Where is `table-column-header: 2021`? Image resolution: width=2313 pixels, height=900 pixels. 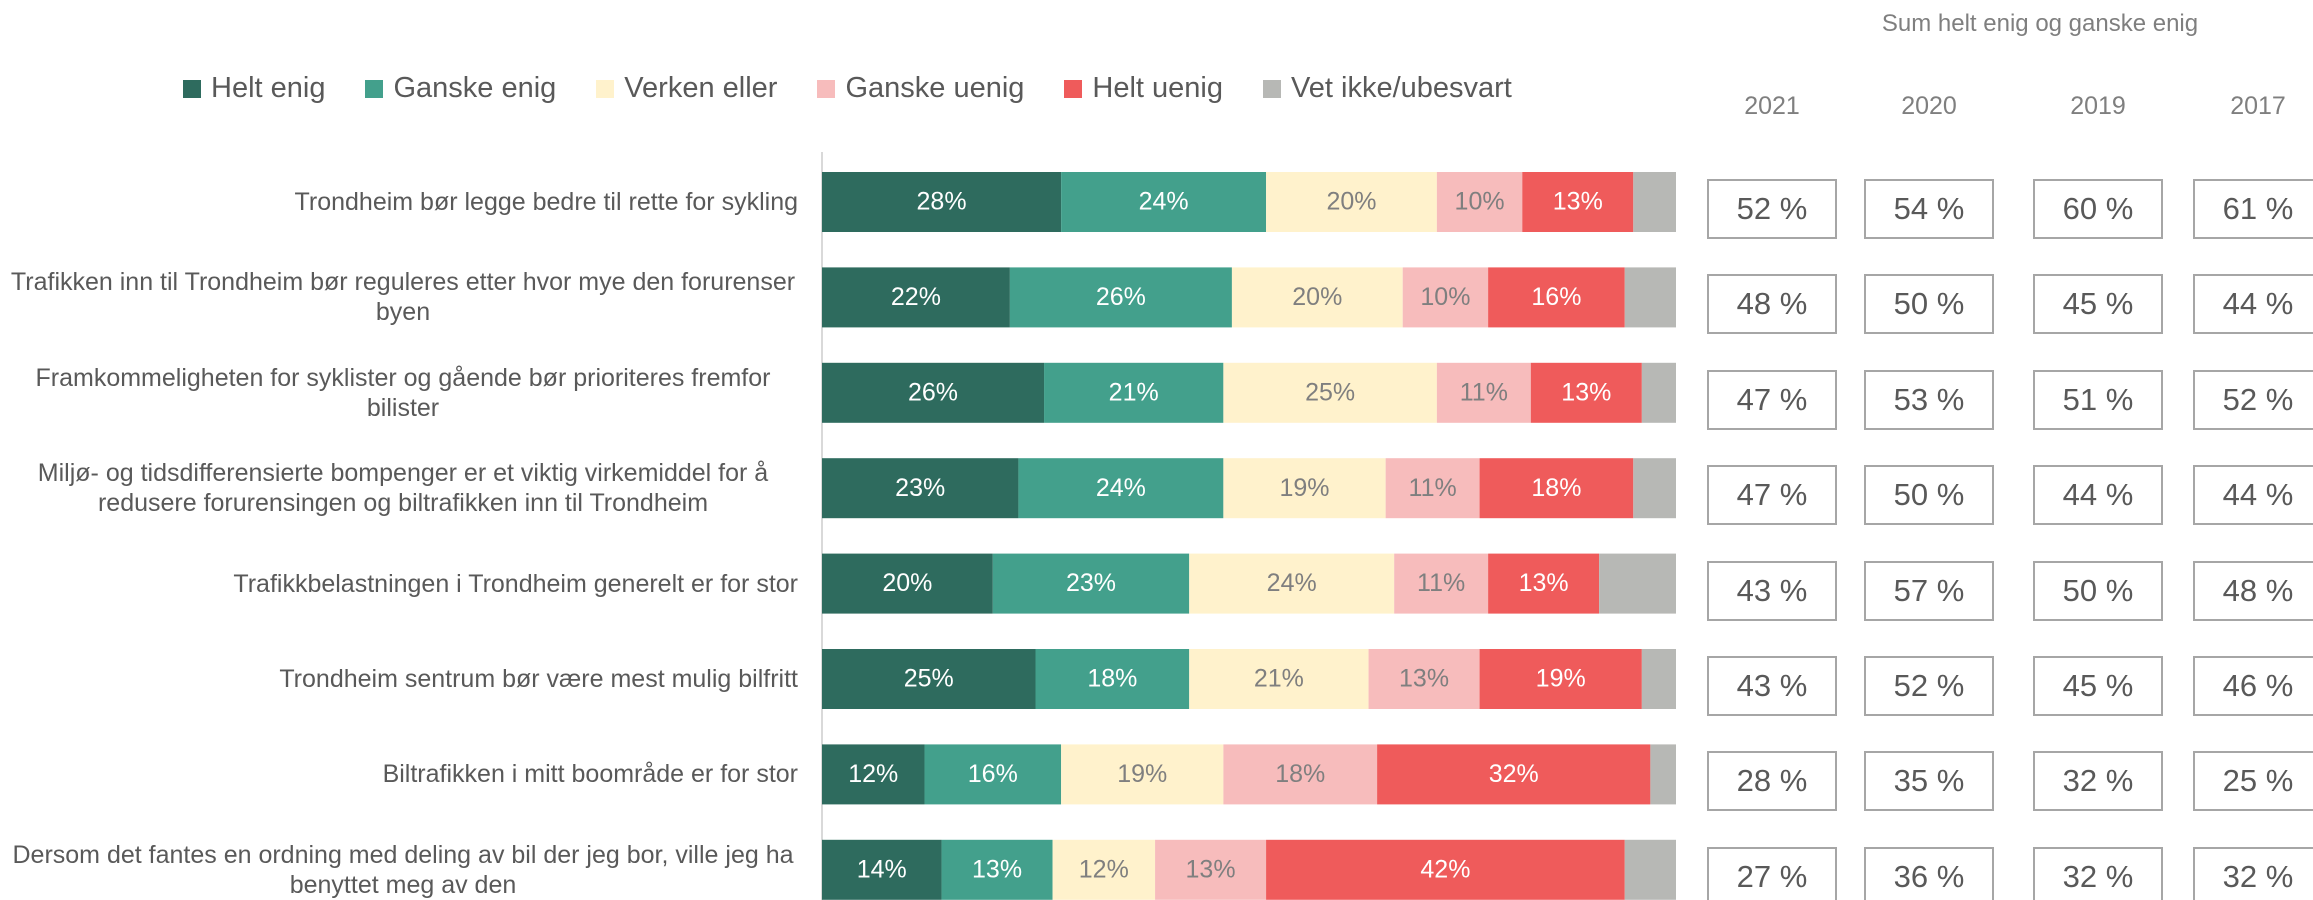 table-column-header: 2021 is located at coordinates (1772, 106).